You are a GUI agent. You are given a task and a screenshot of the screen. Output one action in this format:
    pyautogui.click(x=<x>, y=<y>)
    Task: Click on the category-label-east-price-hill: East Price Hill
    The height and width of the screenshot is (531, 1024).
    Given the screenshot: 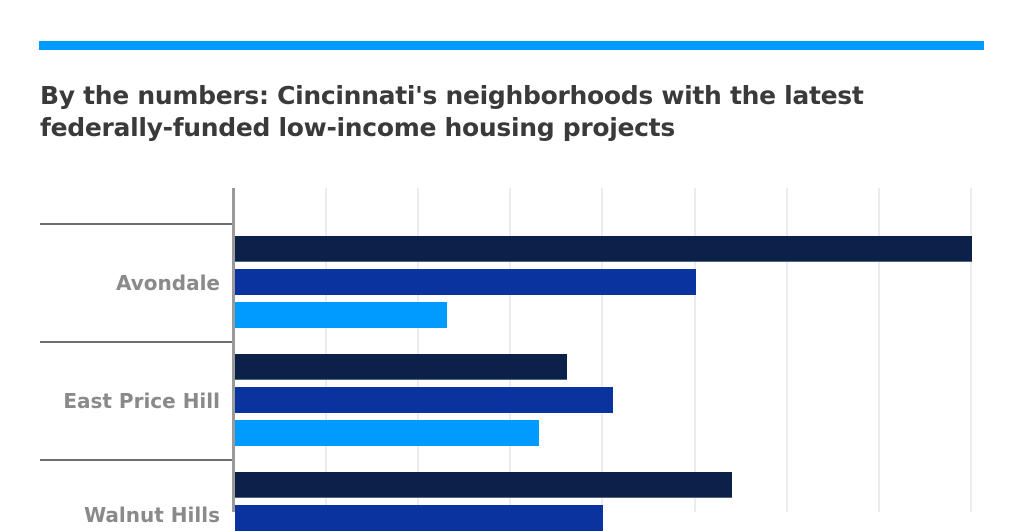 What is the action you would take?
    pyautogui.click(x=141, y=401)
    